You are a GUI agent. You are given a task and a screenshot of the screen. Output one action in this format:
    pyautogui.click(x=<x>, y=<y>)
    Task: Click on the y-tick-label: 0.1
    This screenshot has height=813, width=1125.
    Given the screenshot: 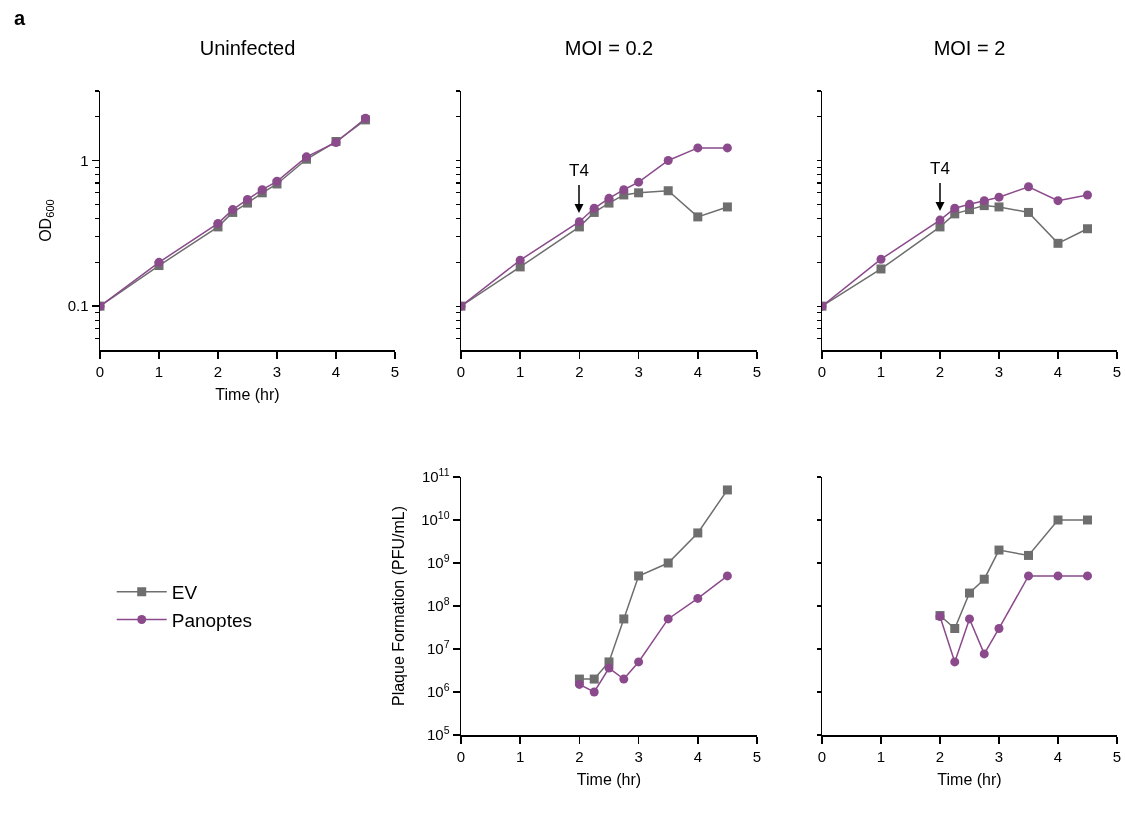 What is the action you would take?
    pyautogui.click(x=78, y=306)
    